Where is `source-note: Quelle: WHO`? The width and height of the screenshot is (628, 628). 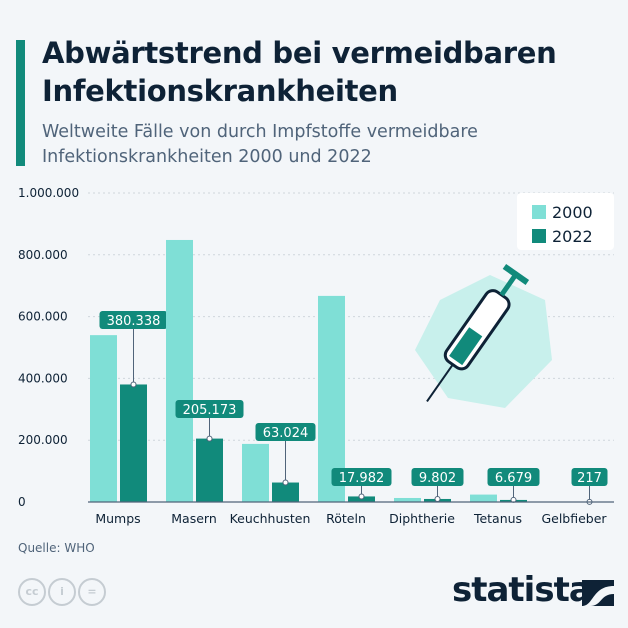
source-note: Quelle: WHO is located at coordinates (56, 548).